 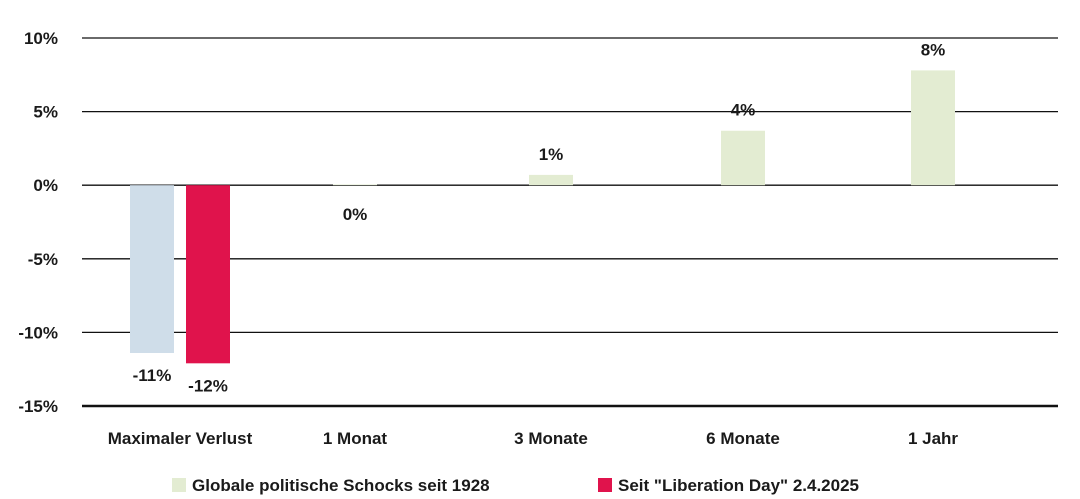 What do you see at coordinates (41, 38) in the screenshot?
I see `y-tick-label: 10%` at bounding box center [41, 38].